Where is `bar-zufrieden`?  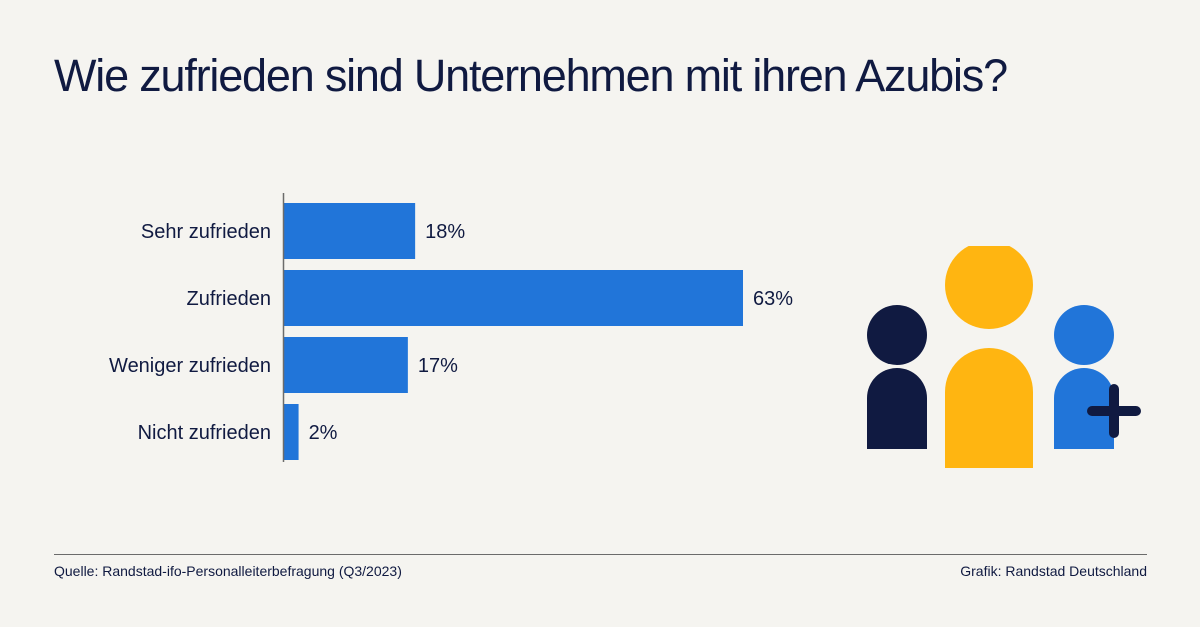
bar-zufrieden is located at coordinates (513, 298).